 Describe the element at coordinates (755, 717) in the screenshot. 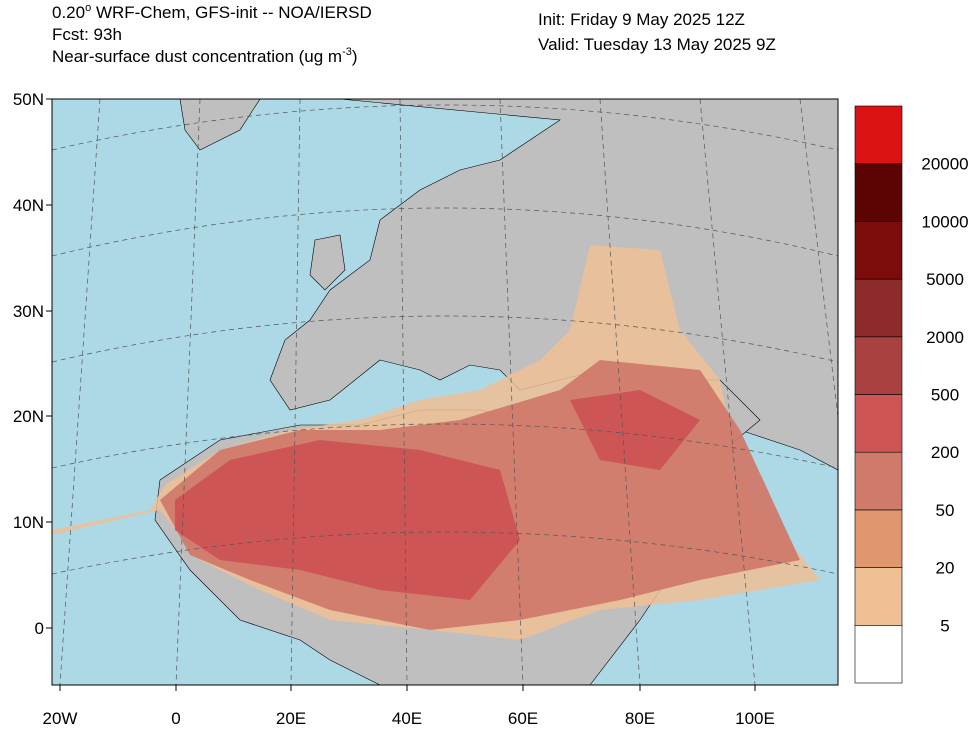

I see `lon-label: 100E` at that location.